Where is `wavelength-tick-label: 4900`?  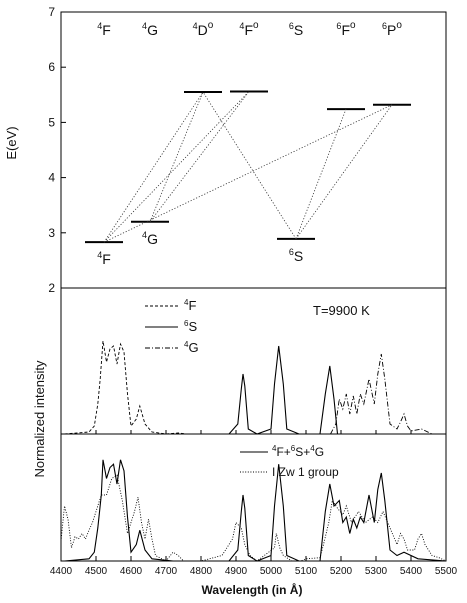 wavelength-tick-label: 4900 is located at coordinates (236, 571).